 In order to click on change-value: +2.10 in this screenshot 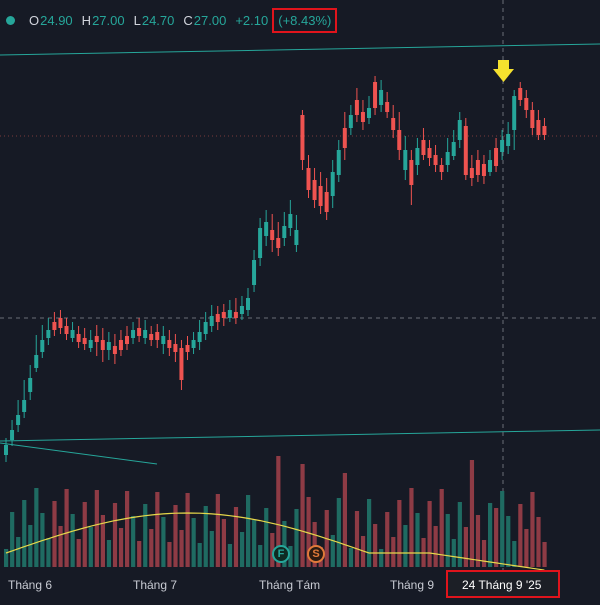, I will do `click(252, 20)`.